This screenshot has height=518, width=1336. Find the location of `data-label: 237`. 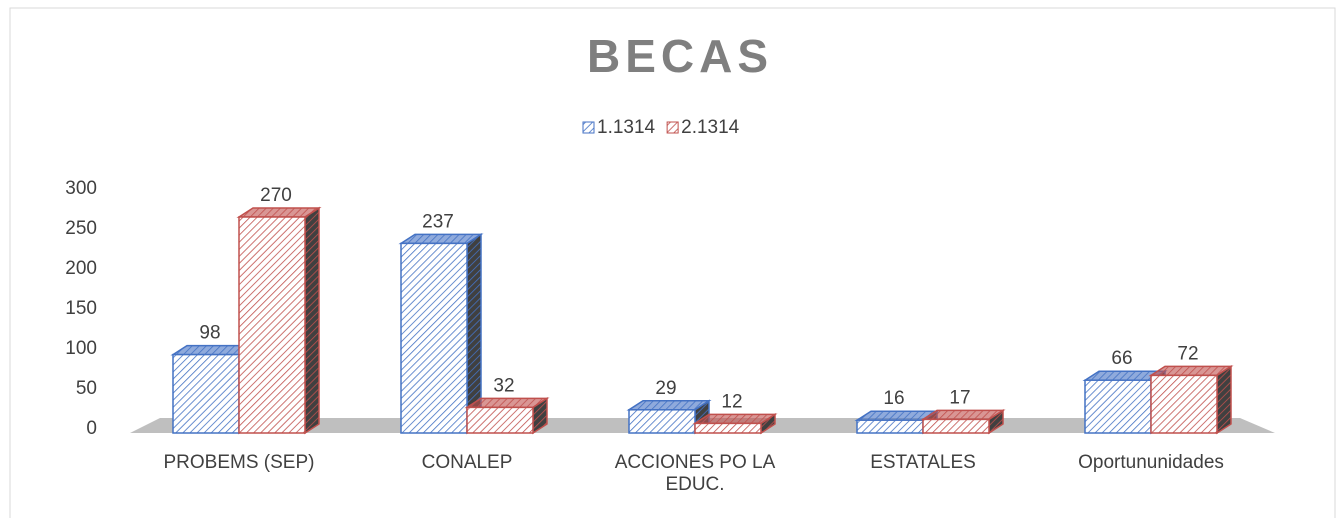

data-label: 237 is located at coordinates (438, 221).